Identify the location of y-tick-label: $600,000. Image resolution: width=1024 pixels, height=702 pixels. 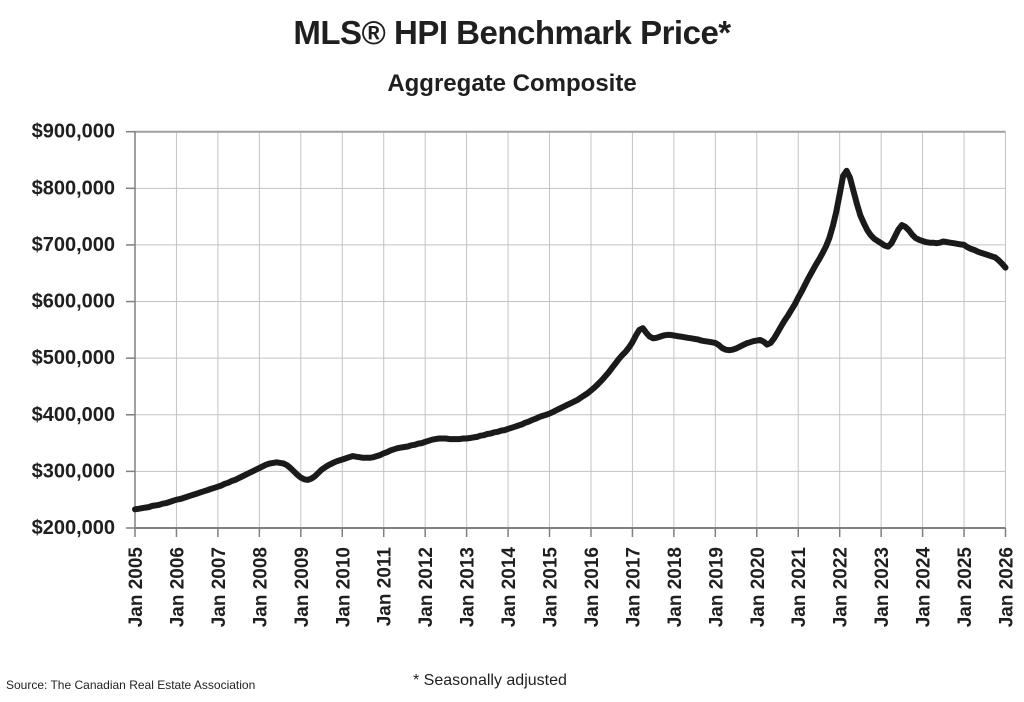
(73, 302).